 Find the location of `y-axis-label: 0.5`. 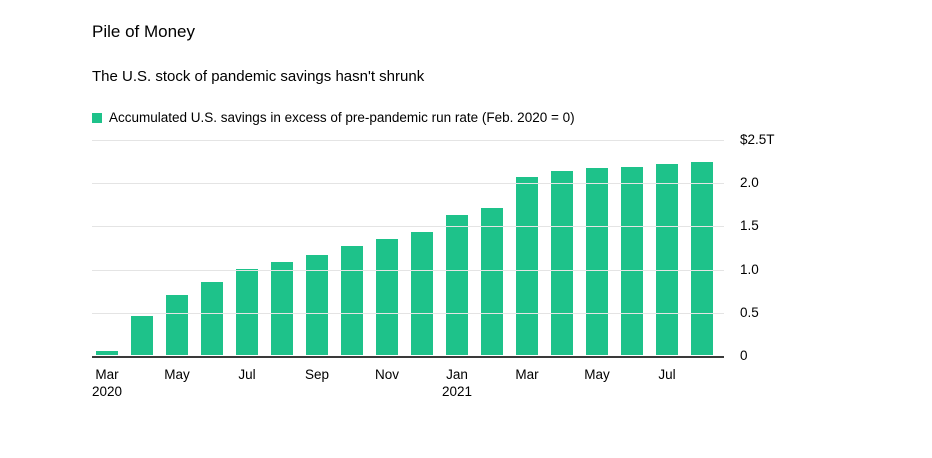

y-axis-label: 0.5 is located at coordinates (749, 312).